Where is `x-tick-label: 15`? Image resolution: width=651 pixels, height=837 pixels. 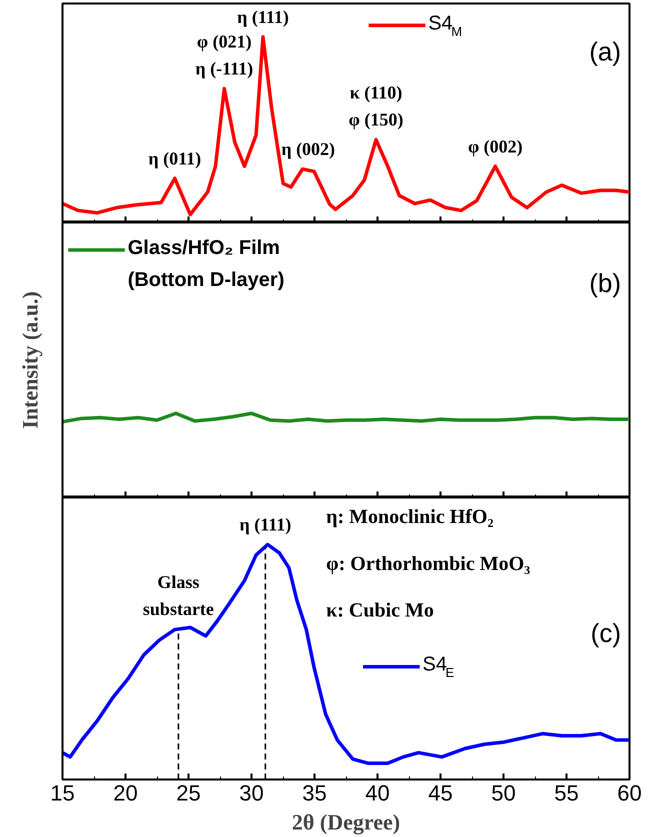
x-tick-label: 15 is located at coordinates (62, 793).